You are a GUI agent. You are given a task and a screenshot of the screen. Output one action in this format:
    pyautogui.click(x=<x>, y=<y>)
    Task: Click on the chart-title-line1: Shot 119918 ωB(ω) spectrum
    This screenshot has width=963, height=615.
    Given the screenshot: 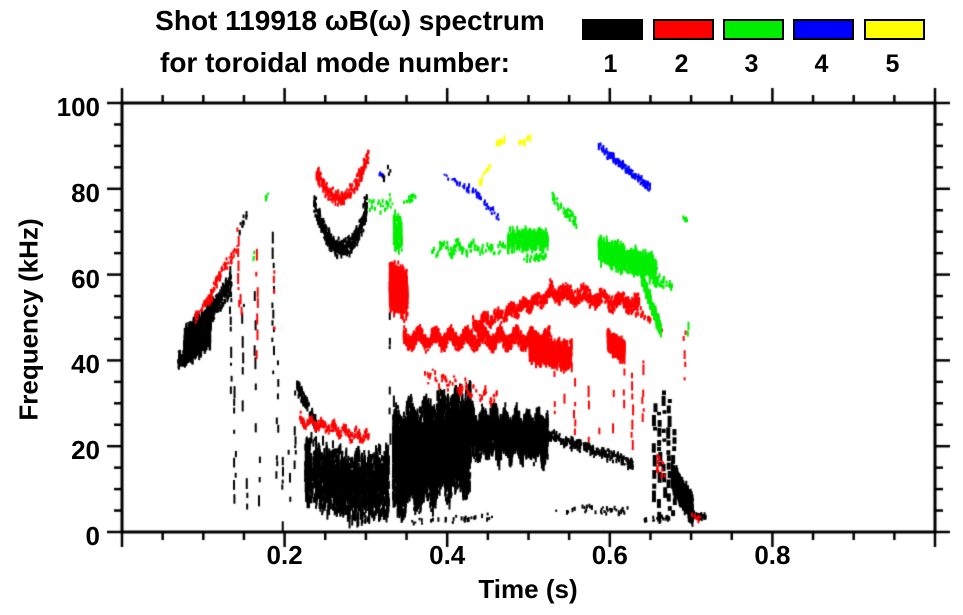 What is the action you would take?
    pyautogui.click(x=350, y=20)
    